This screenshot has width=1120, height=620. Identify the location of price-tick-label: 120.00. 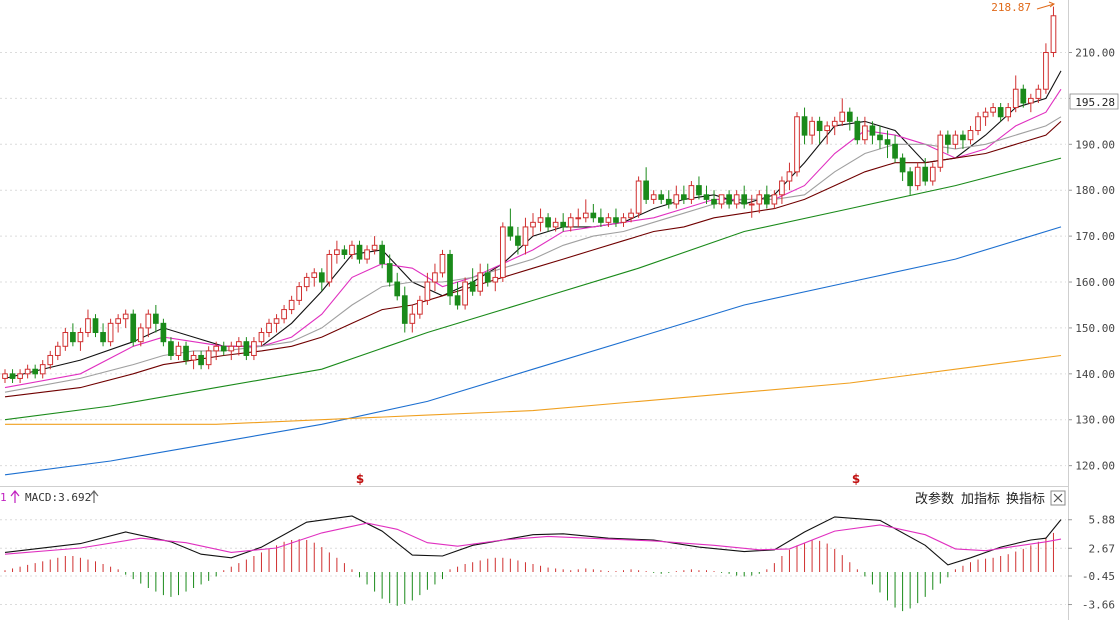
(1095, 466).